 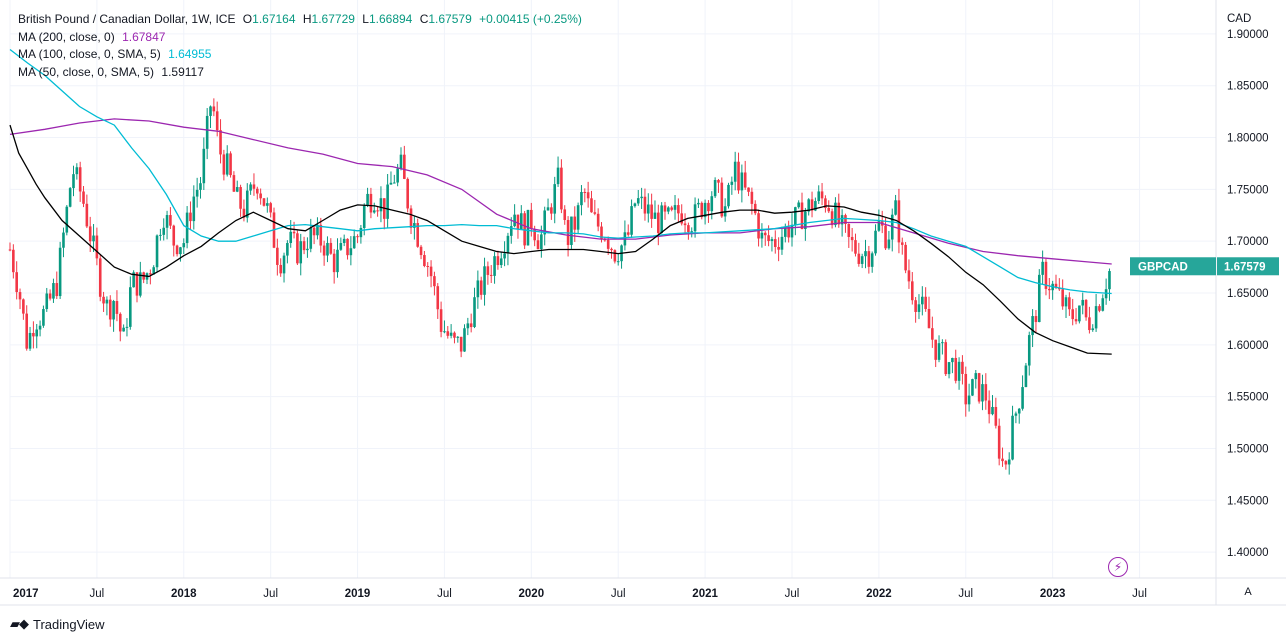 I want to click on last-price-text: 1.67579, so click(x=1245, y=267).